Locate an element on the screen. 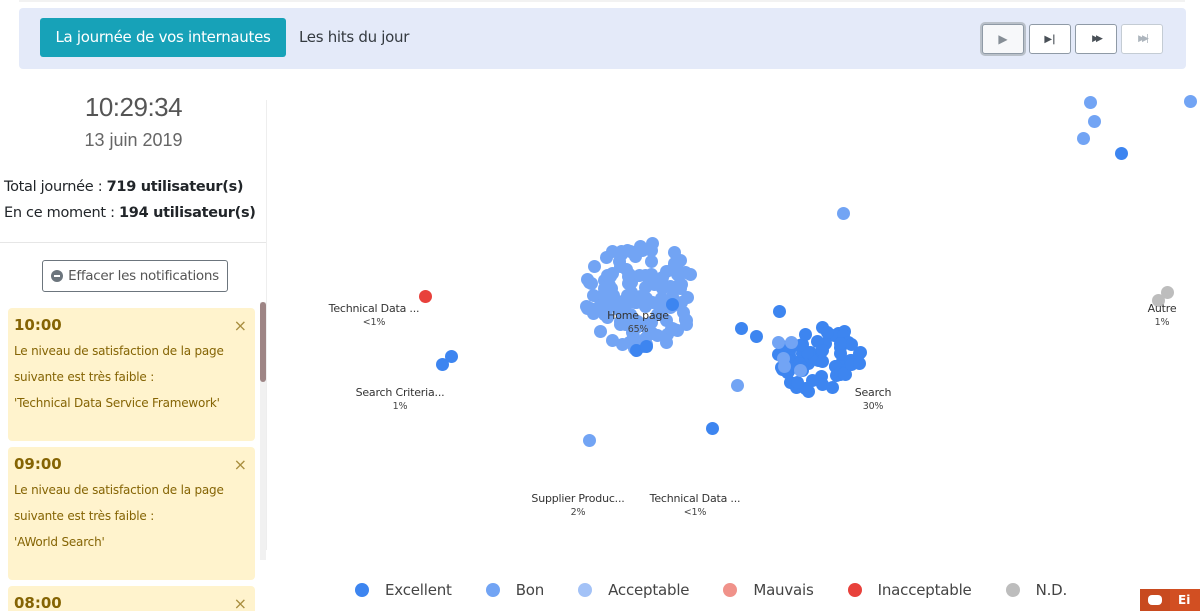  tab-hits-du-jour: Les hits du jour is located at coordinates (354, 37).